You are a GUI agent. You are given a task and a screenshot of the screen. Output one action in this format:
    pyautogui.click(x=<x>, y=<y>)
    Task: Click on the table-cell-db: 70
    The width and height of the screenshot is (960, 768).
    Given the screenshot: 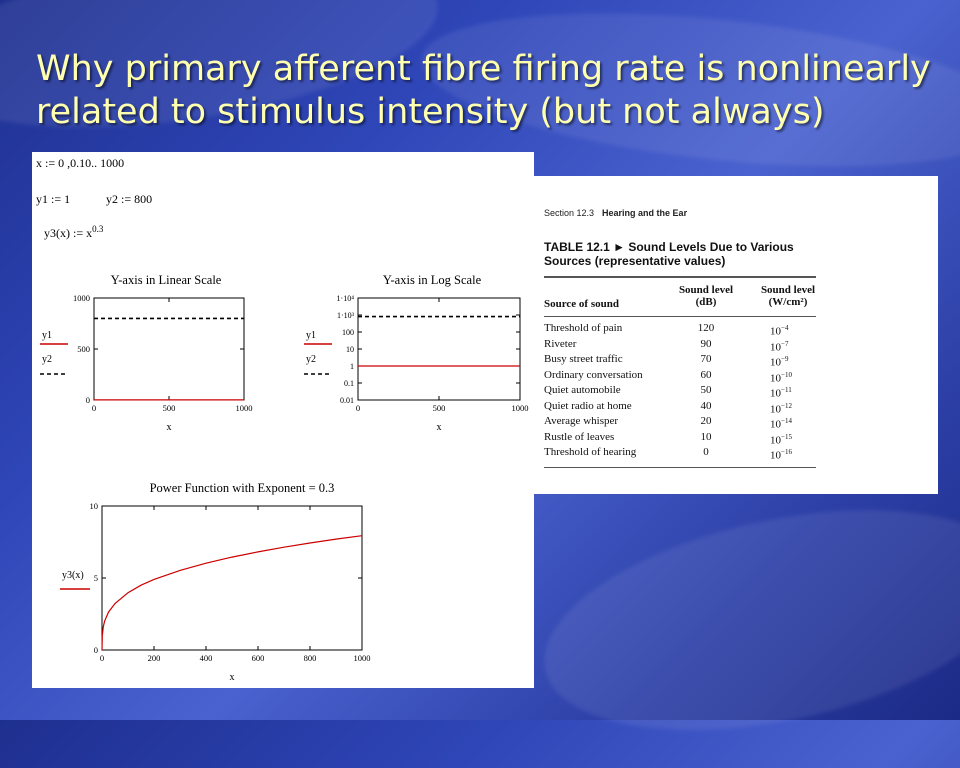 What is the action you would take?
    pyautogui.click(x=706, y=359)
    